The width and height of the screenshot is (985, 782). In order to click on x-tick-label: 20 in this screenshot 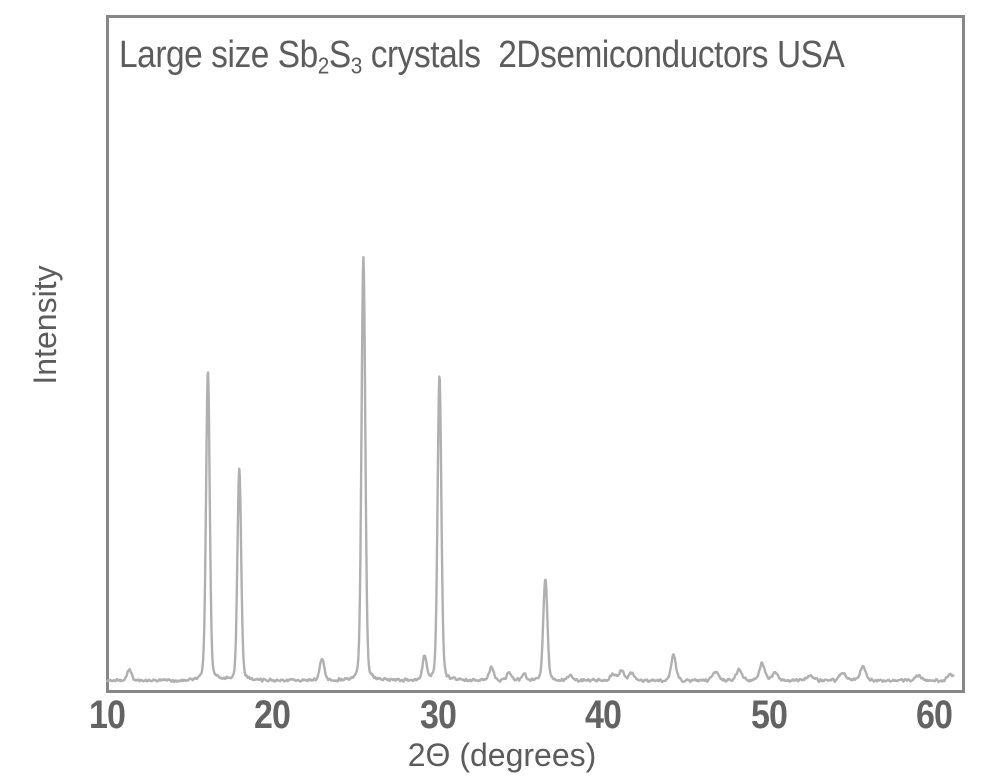, I will do `click(272, 715)`.